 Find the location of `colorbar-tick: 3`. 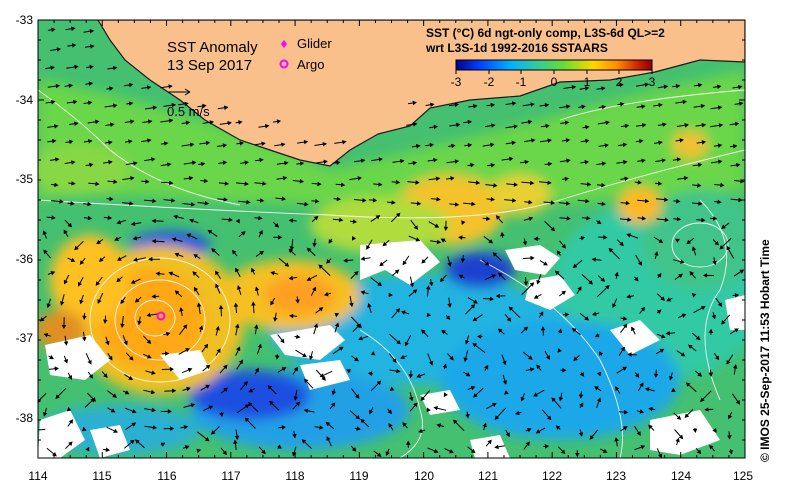

colorbar-tick: 3 is located at coordinates (652, 82).